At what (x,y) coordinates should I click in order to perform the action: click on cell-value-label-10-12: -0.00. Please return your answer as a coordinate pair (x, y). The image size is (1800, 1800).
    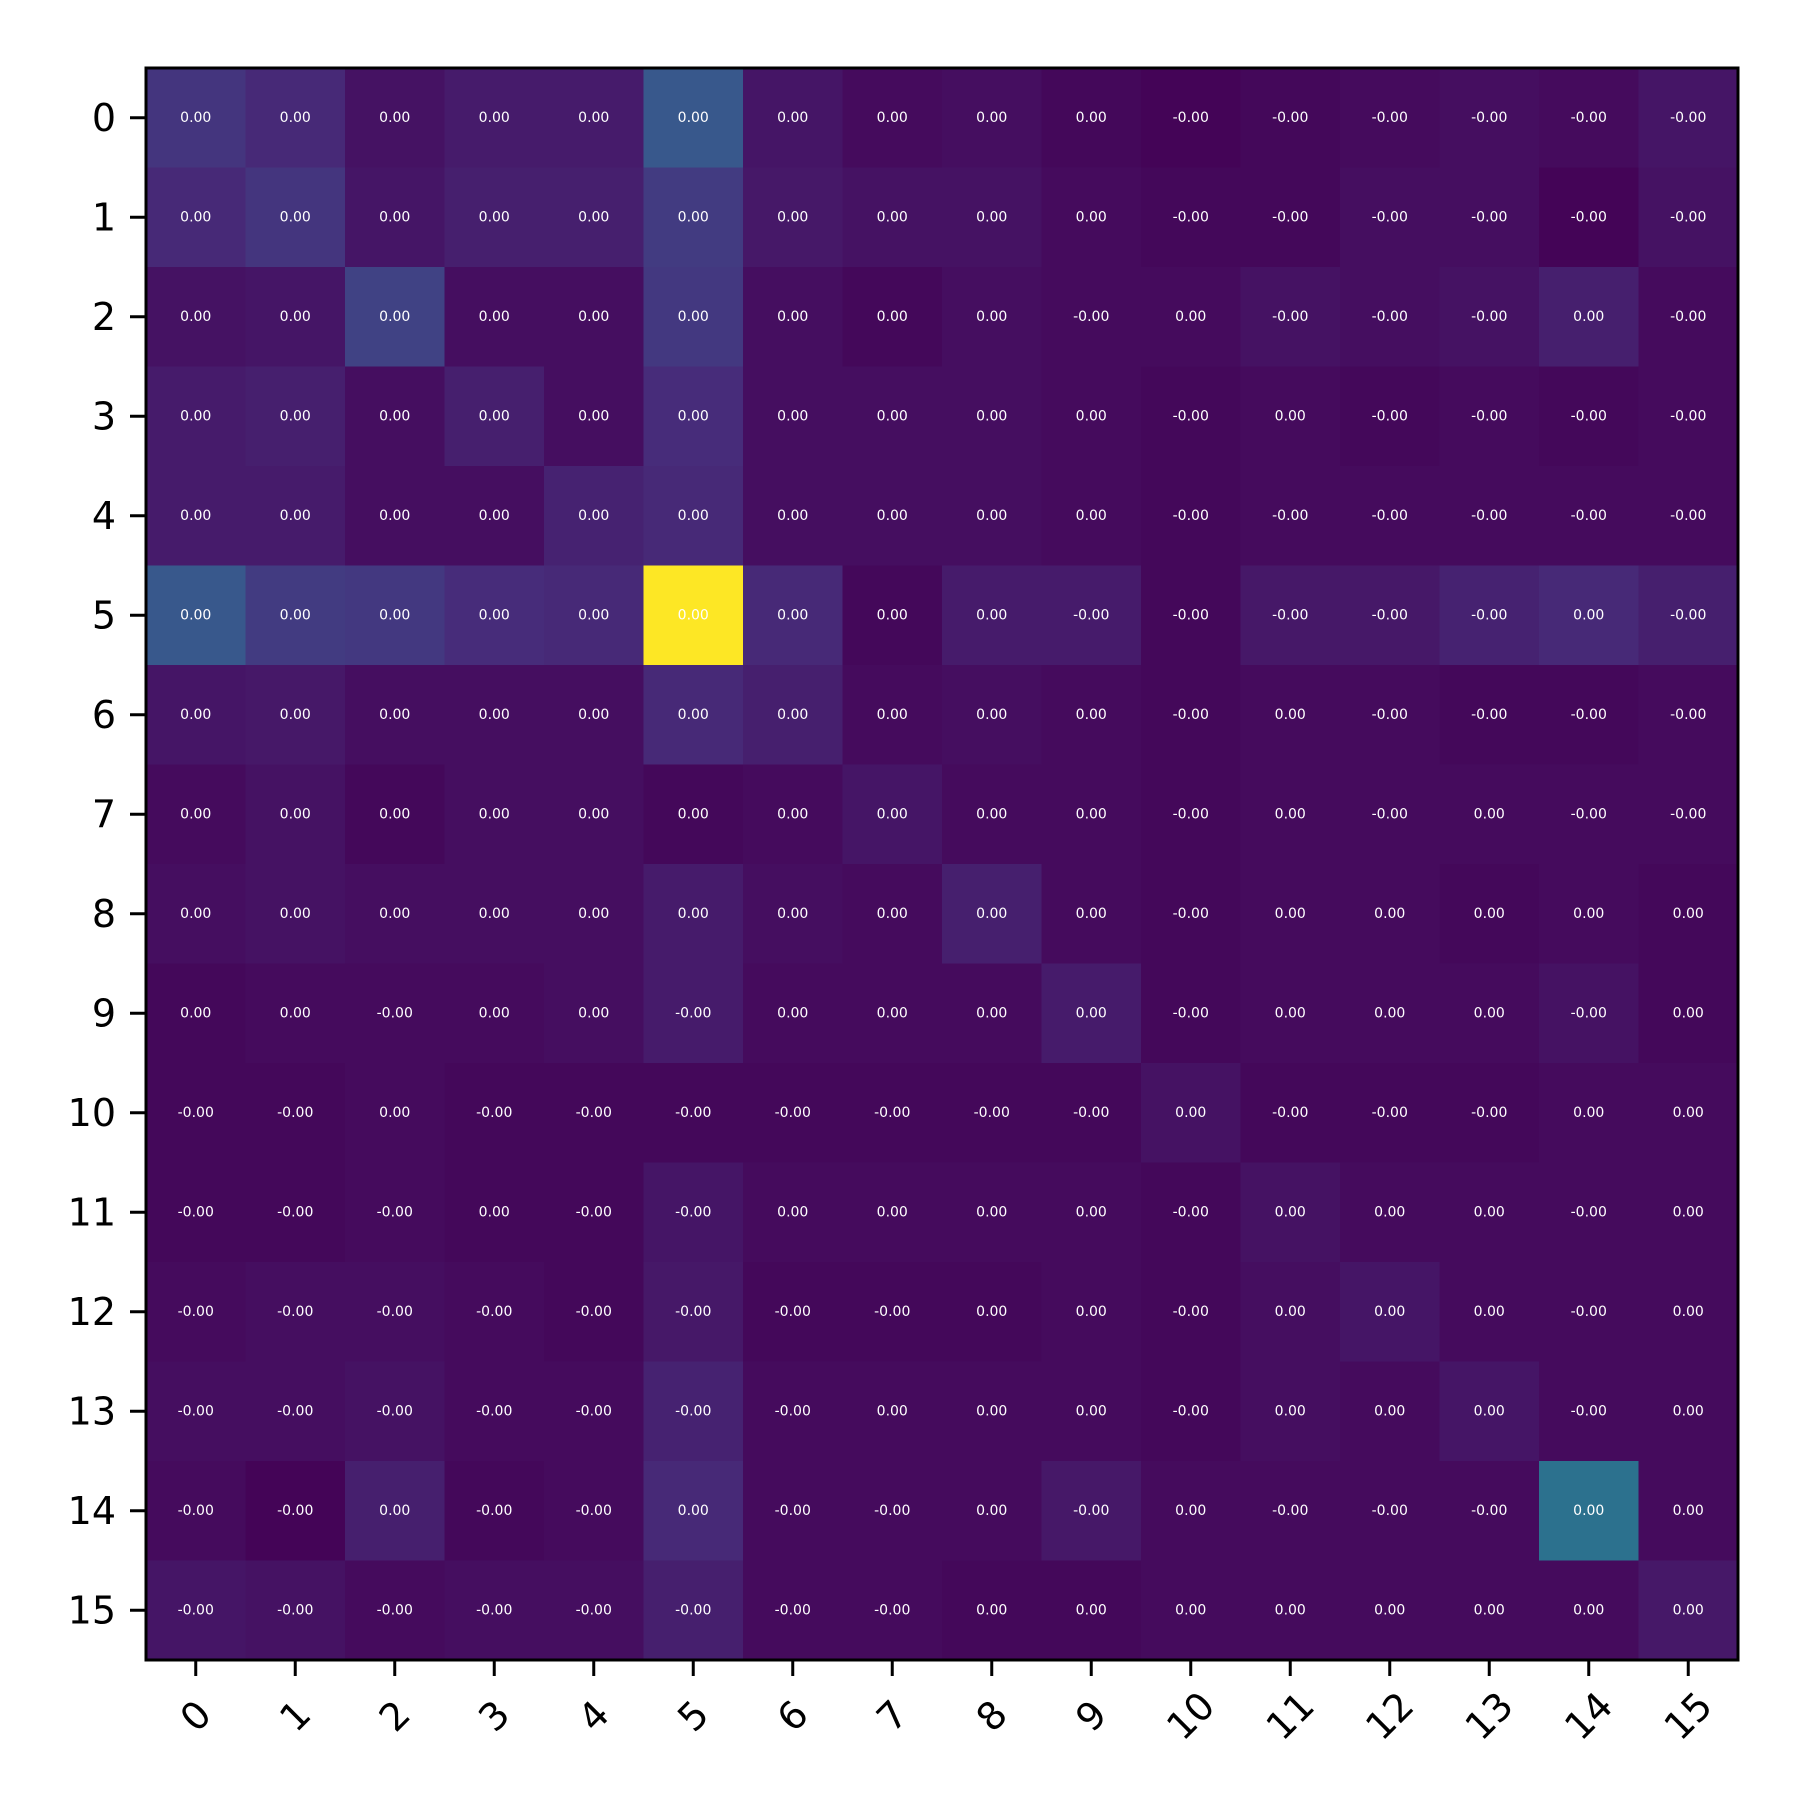
    Looking at the image, I should click on (1390, 1113).